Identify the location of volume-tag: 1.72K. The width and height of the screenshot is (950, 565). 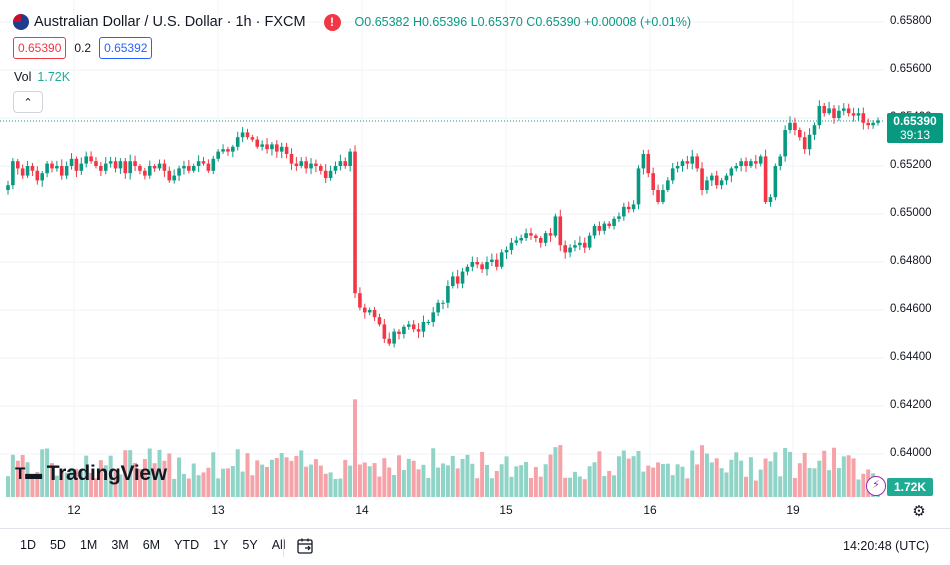
(910, 487).